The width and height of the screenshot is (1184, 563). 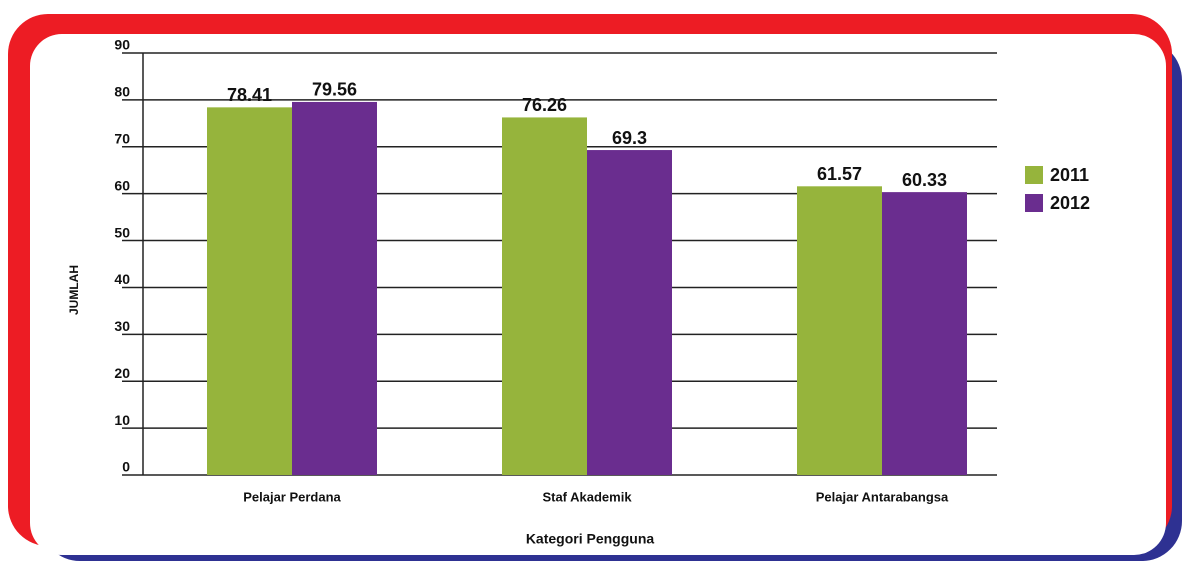 What do you see at coordinates (587, 496) in the screenshot?
I see `x-tick-label: Staf Akademik` at bounding box center [587, 496].